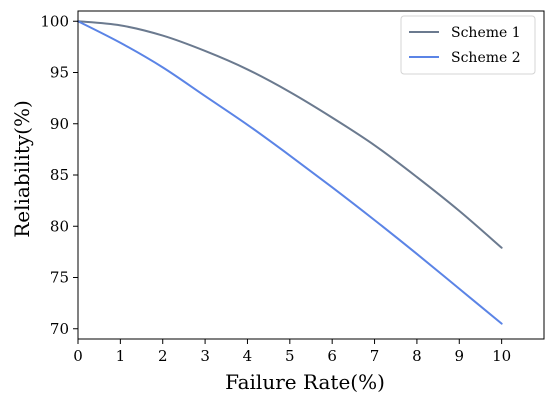 This screenshot has height=401, width=550. I want to click on y-tick-label: 95, so click(59, 73).